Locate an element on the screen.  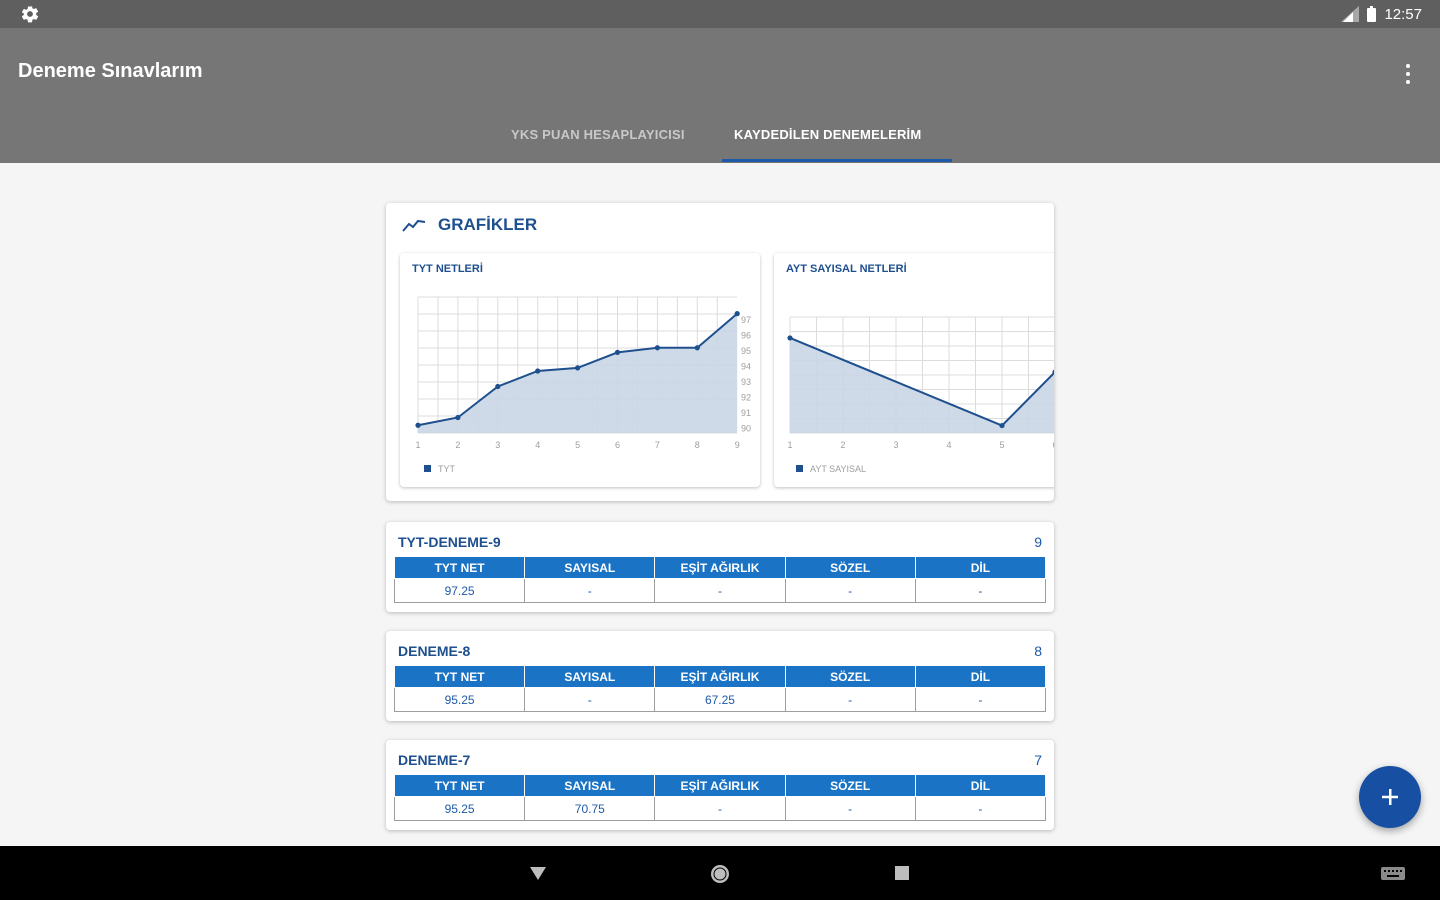
add-icon is located at coordinates (1390, 797).